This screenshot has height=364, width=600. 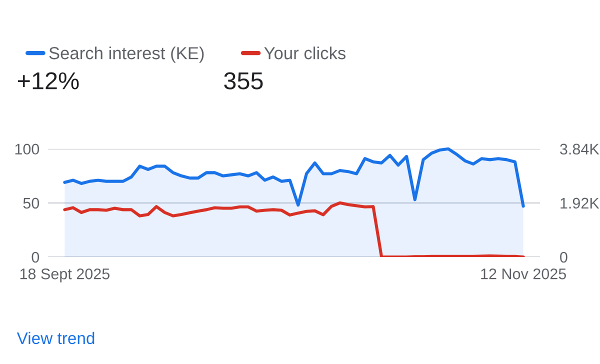 What do you see at coordinates (126, 54) in the screenshot?
I see `legend-label: Search interest (KE)` at bounding box center [126, 54].